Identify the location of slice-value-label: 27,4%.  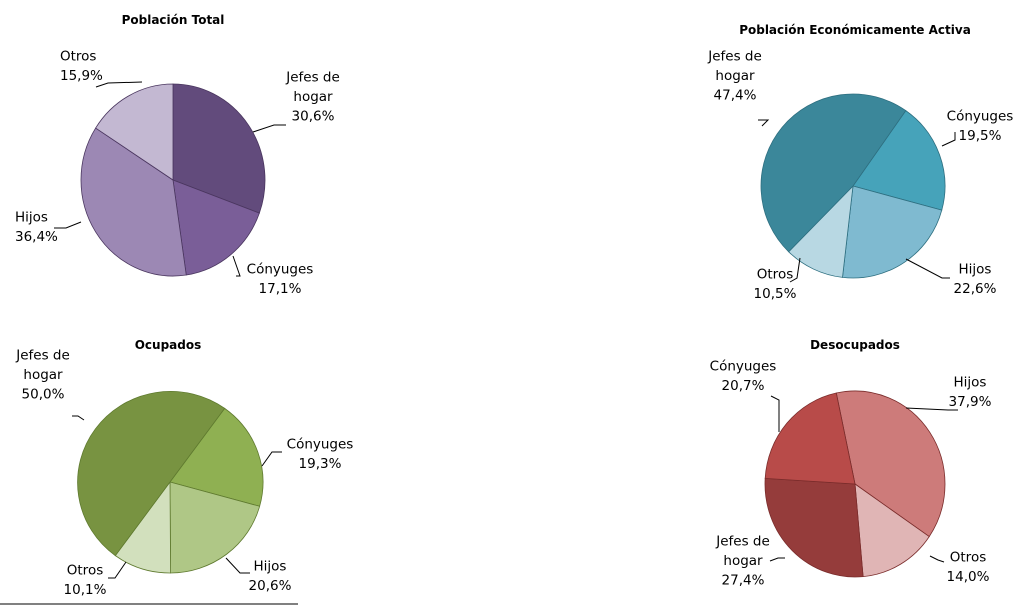
(743, 581).